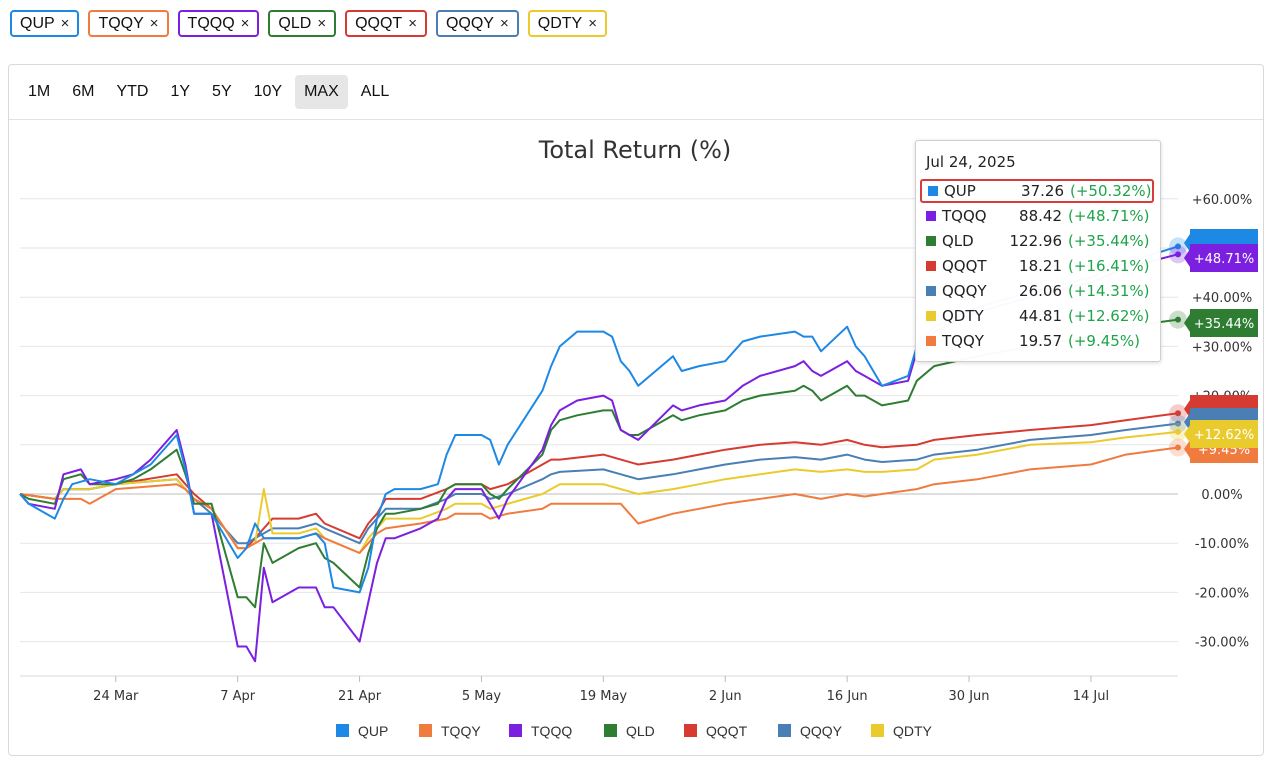  Describe the element at coordinates (180, 91) in the screenshot. I see `range-button-1y: 1Y` at that location.